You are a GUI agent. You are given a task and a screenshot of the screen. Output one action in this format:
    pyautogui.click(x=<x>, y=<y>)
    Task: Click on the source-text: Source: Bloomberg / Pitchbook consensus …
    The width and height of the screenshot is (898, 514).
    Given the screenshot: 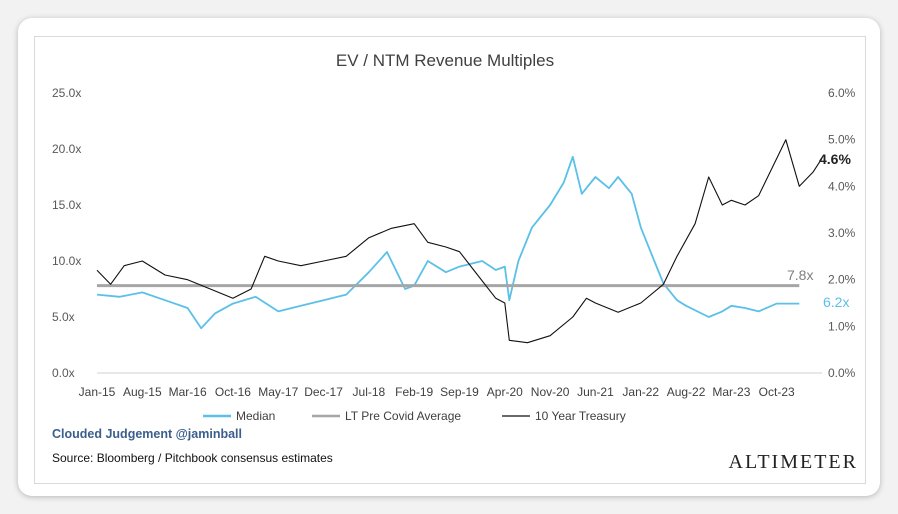 What is the action you would take?
    pyautogui.click(x=192, y=458)
    